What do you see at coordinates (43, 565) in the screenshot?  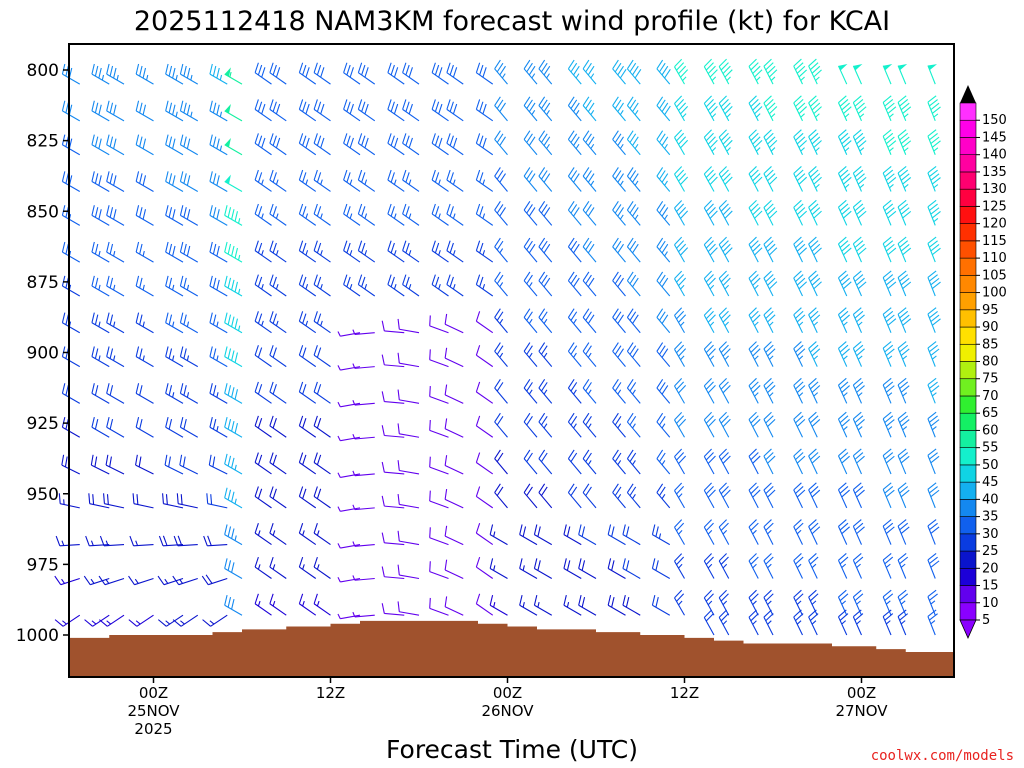 I see `y-tick-label: 975` at bounding box center [43, 565].